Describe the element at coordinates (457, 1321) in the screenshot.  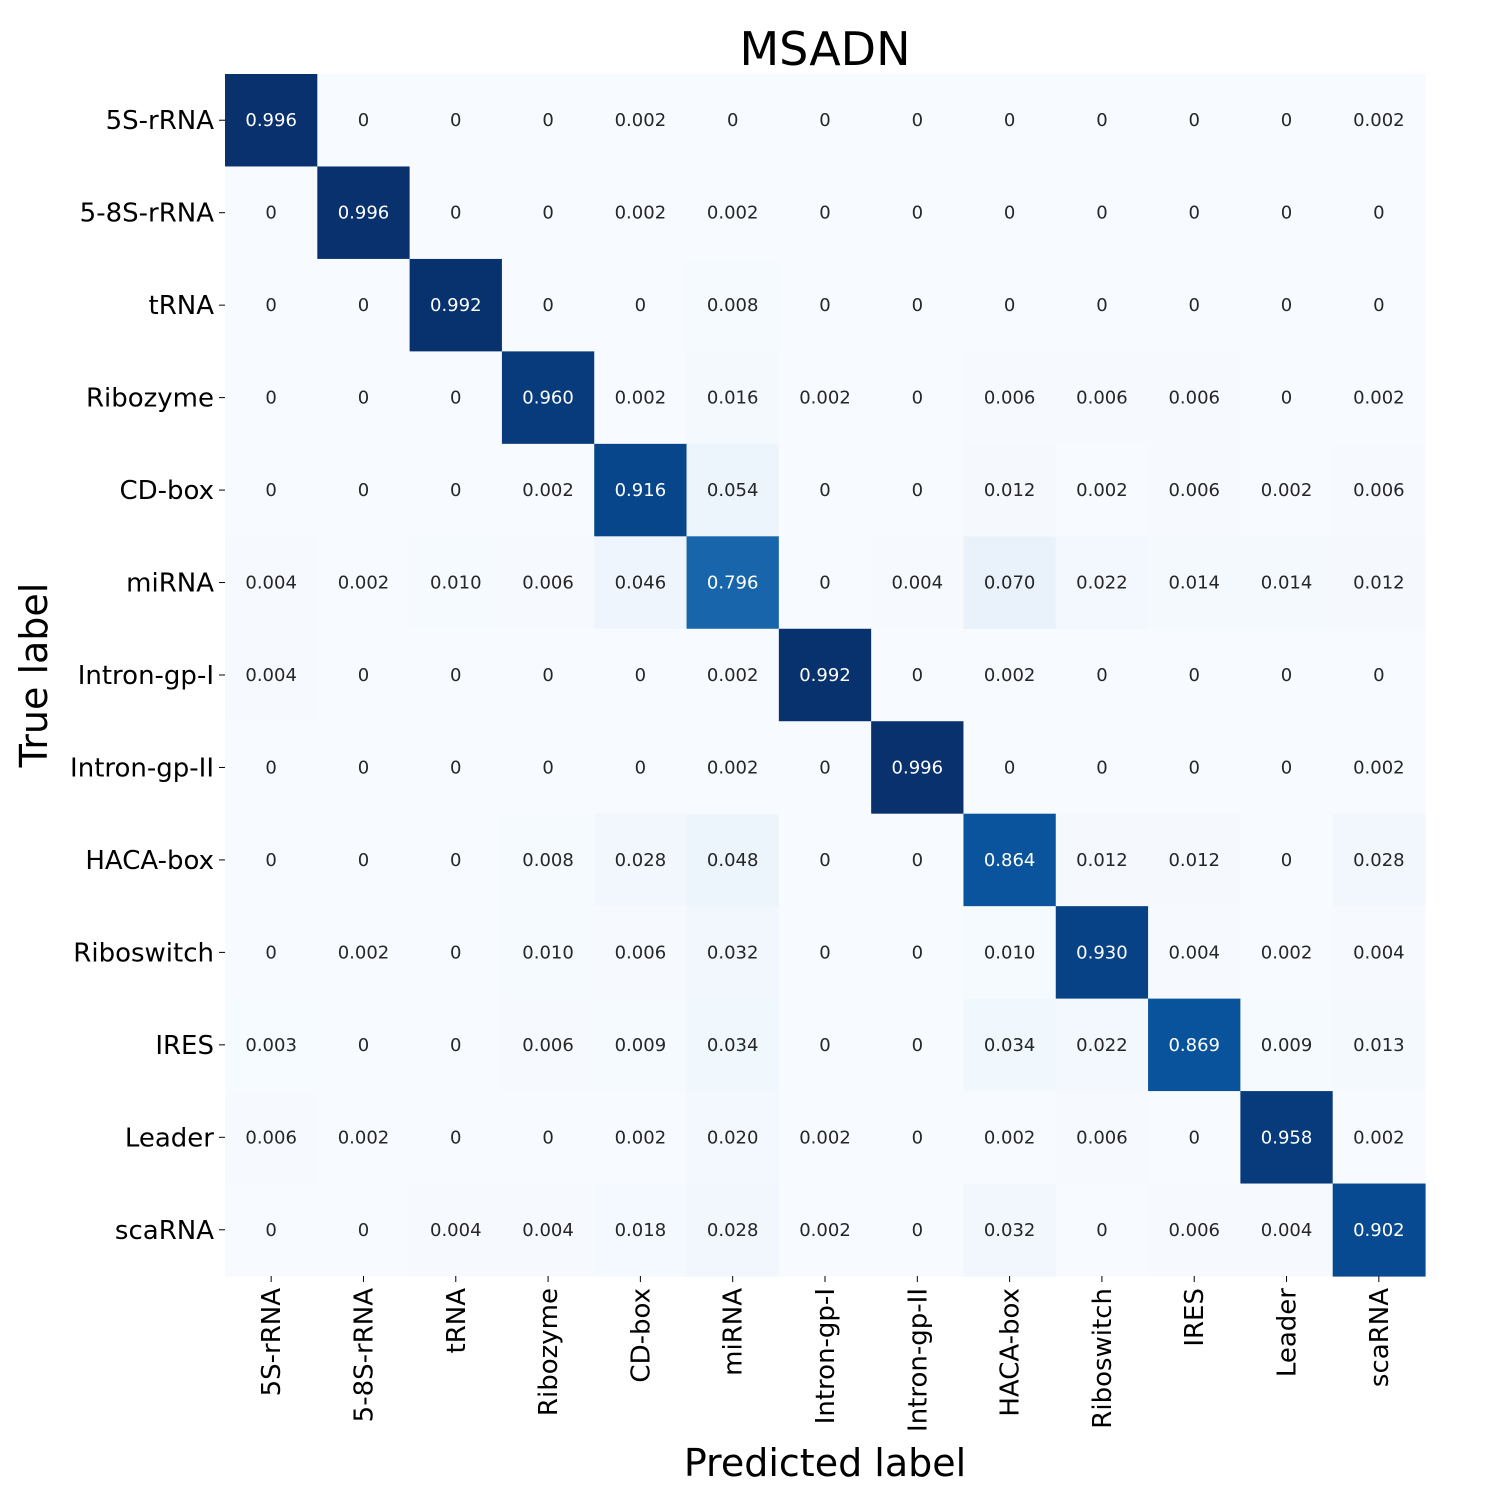
I see `x-tick-label: tRNA` at that location.